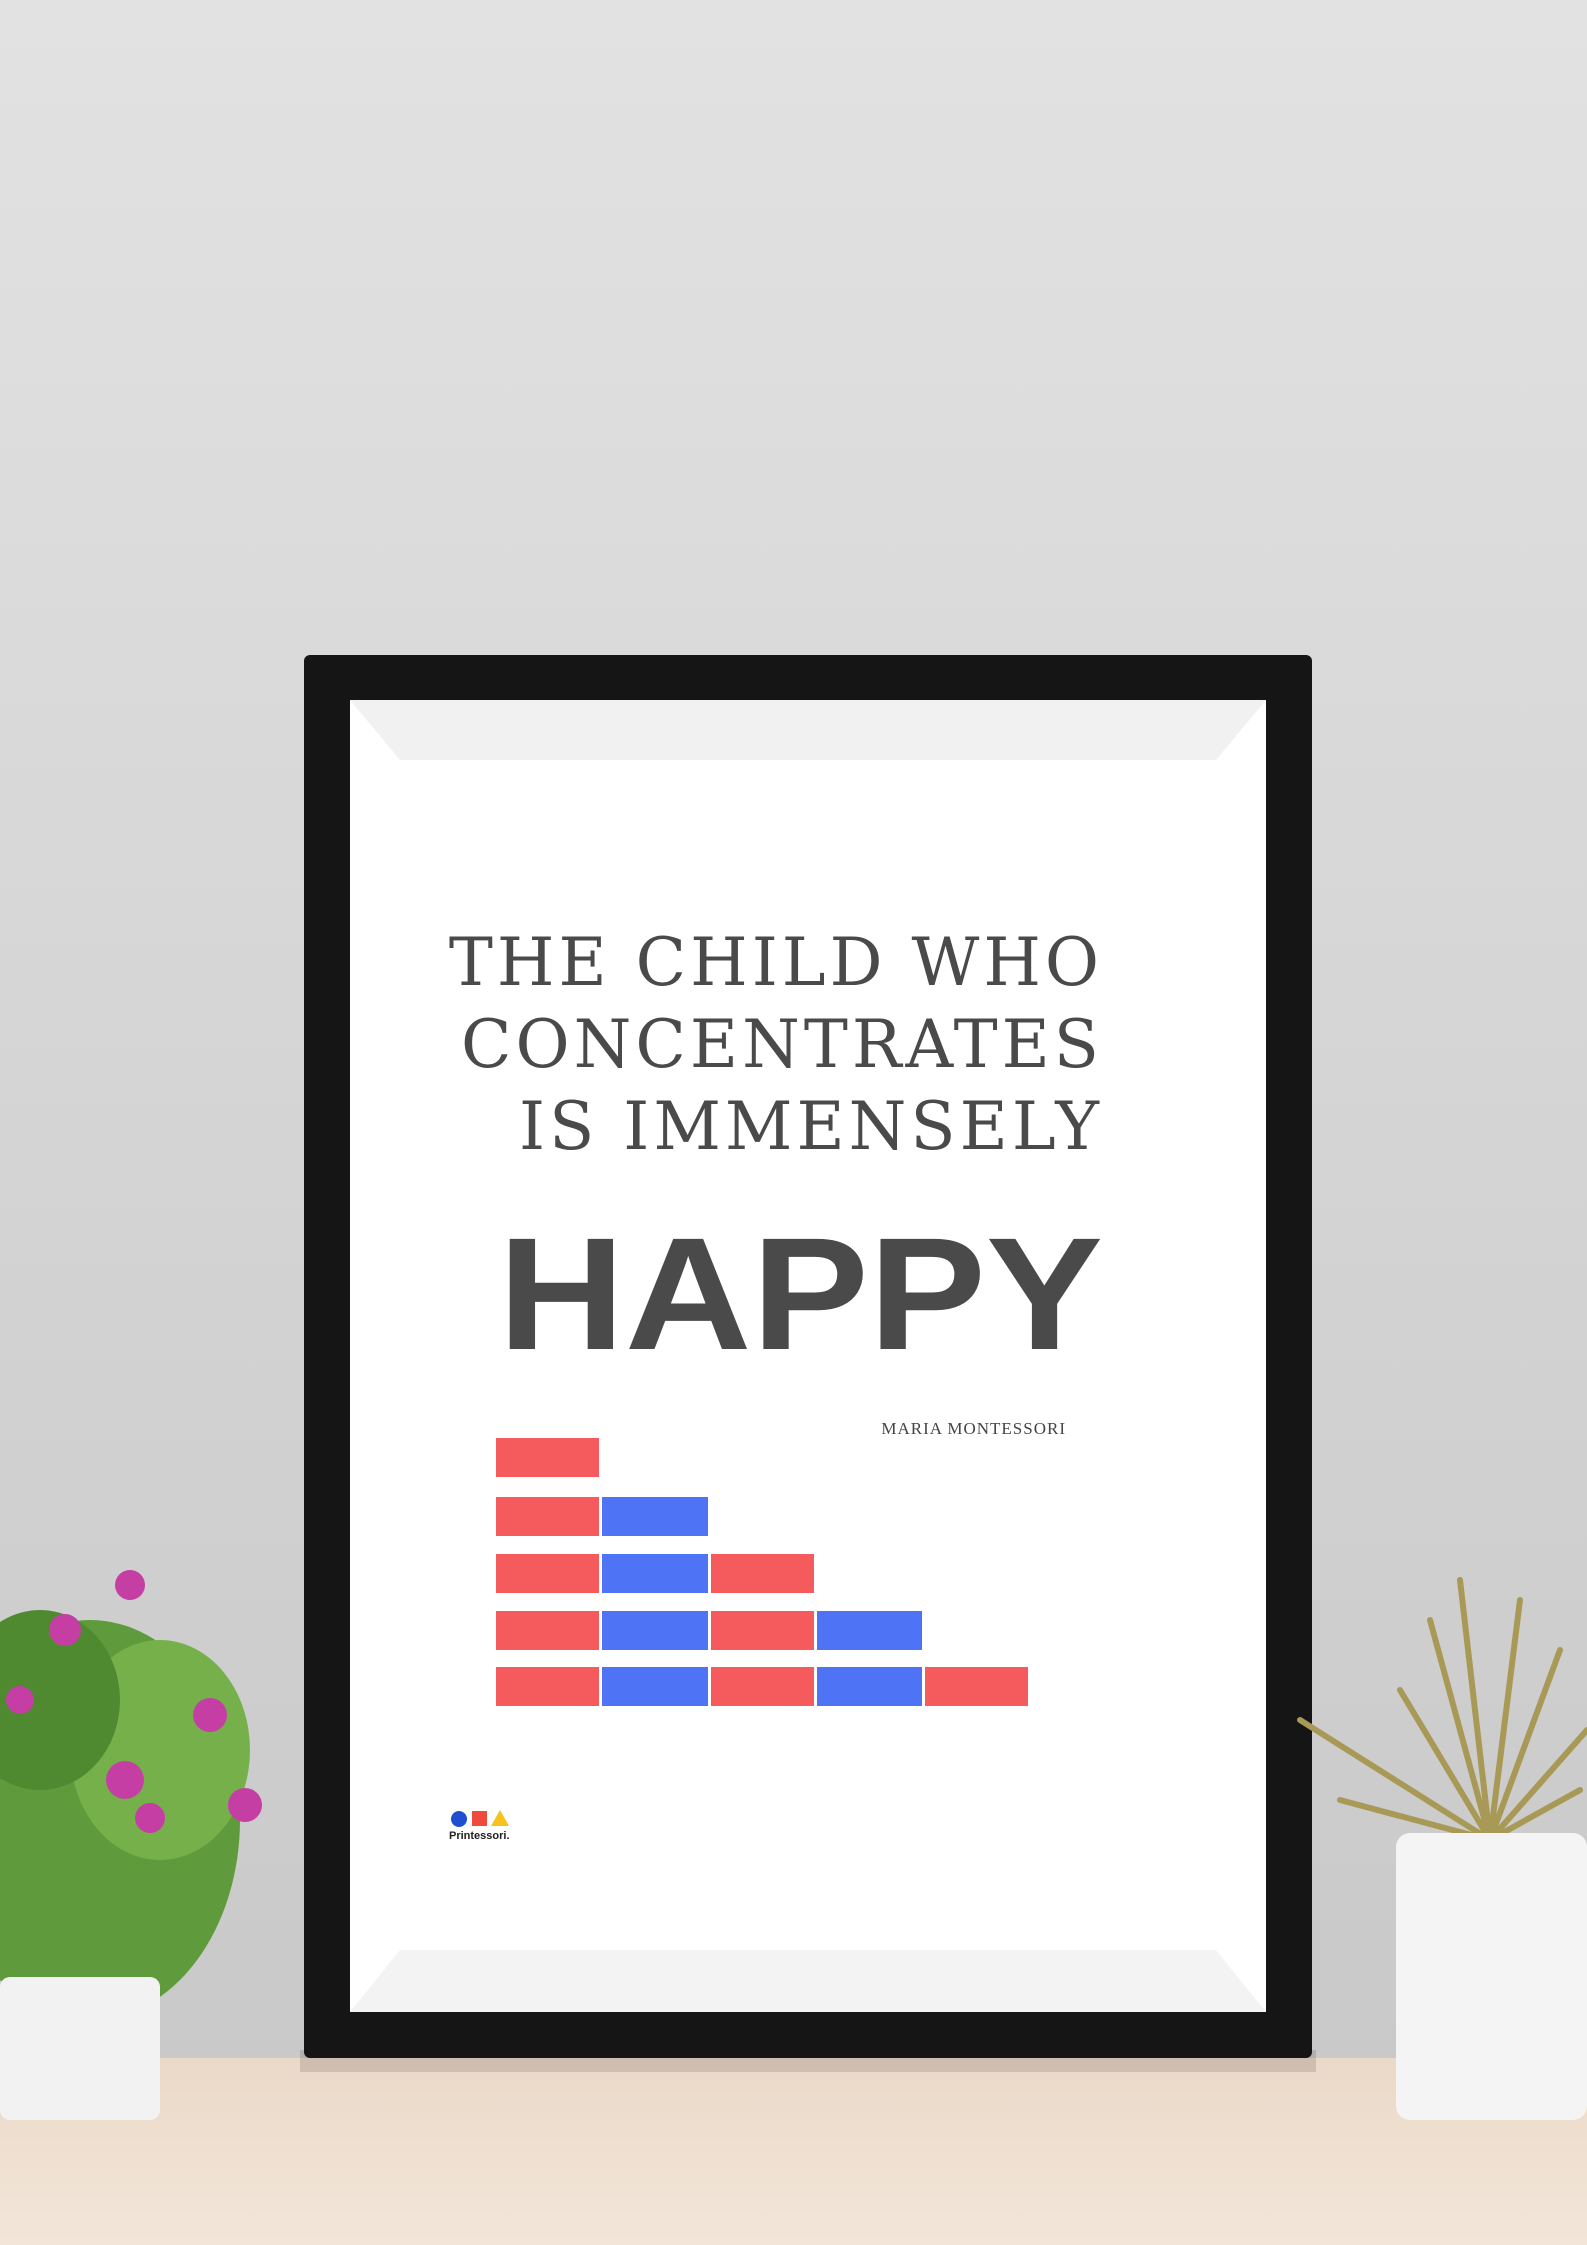  What do you see at coordinates (479, 1836) in the screenshot?
I see `brand: Printessori.` at bounding box center [479, 1836].